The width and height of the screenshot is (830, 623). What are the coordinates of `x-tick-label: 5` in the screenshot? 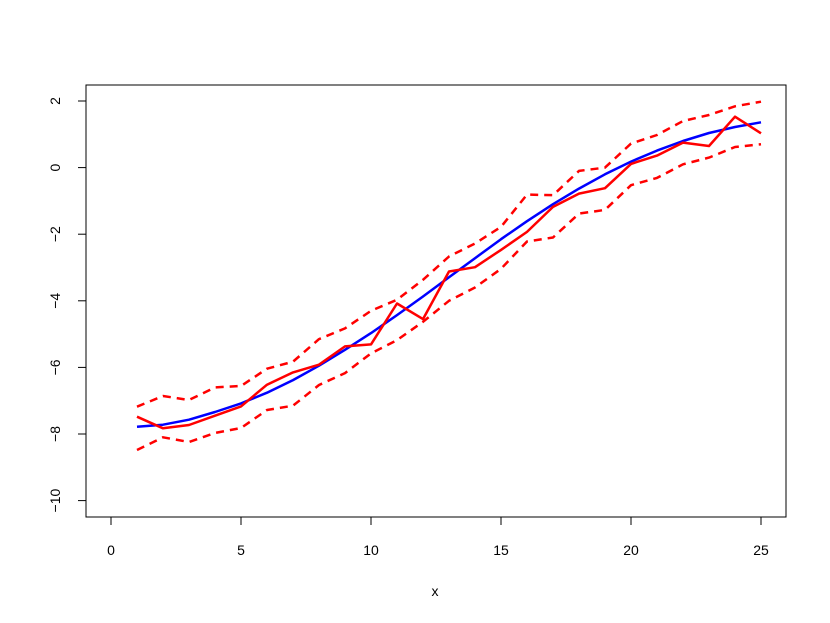 It's located at (241, 550).